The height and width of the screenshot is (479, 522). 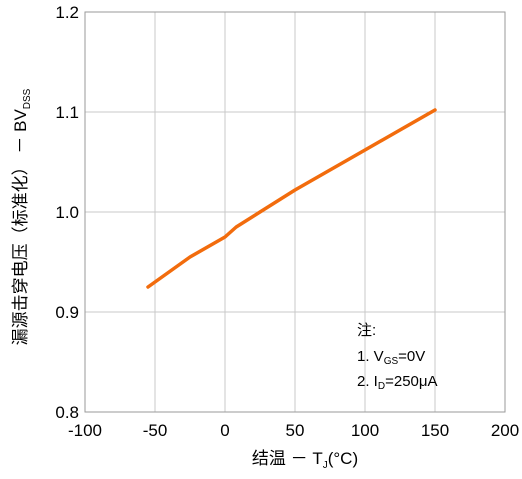 I want to click on x-tick-label-0: -100, so click(x=85, y=430).